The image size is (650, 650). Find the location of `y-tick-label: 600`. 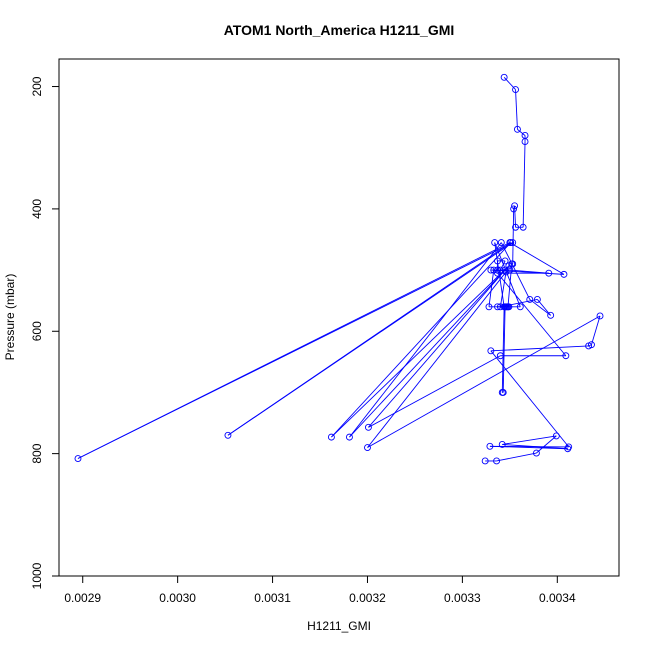

y-tick-label: 600 is located at coordinates (37, 331).